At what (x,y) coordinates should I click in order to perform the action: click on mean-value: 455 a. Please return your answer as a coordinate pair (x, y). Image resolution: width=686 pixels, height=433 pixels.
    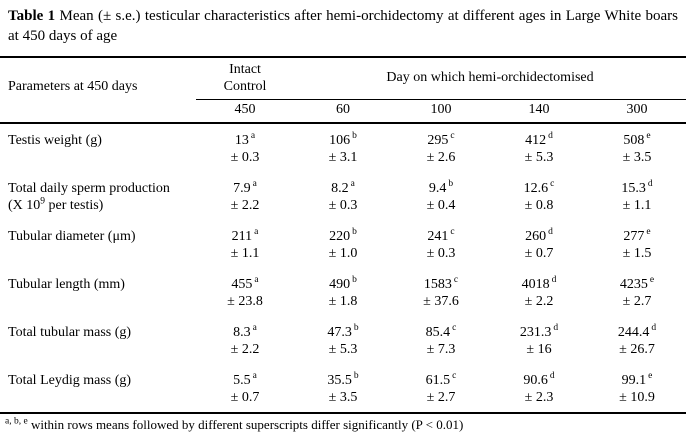
    Looking at the image, I should click on (245, 283).